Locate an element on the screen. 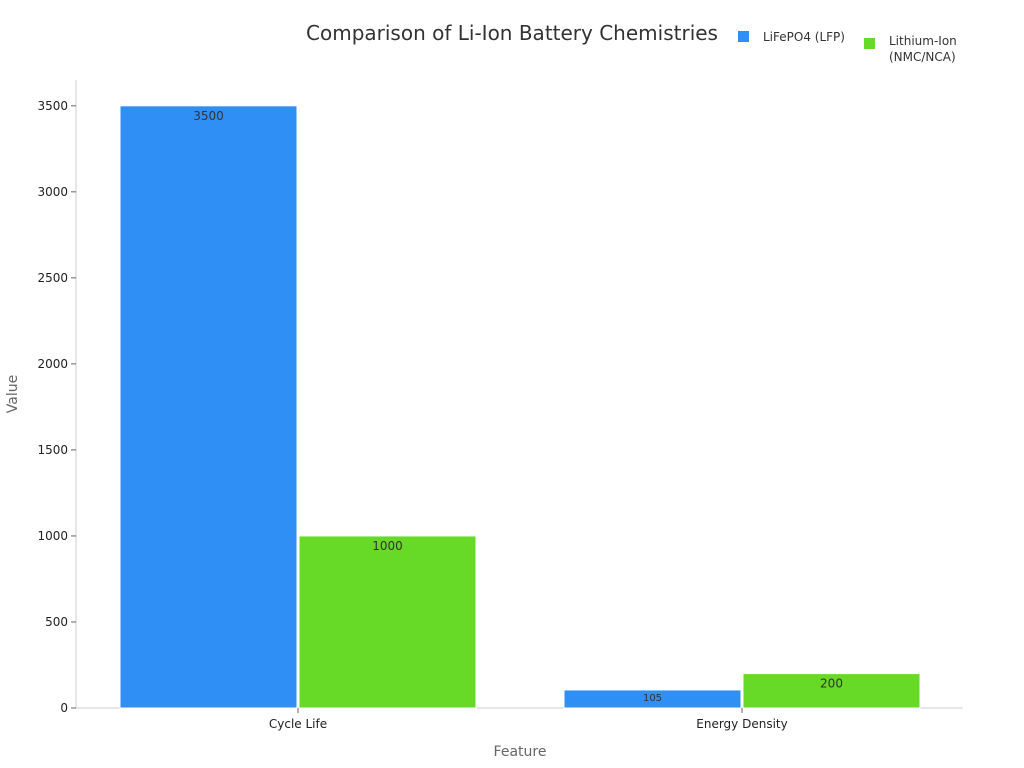 This screenshot has width=1024, height=768. x-tick-label: Energy Density is located at coordinates (741, 724).